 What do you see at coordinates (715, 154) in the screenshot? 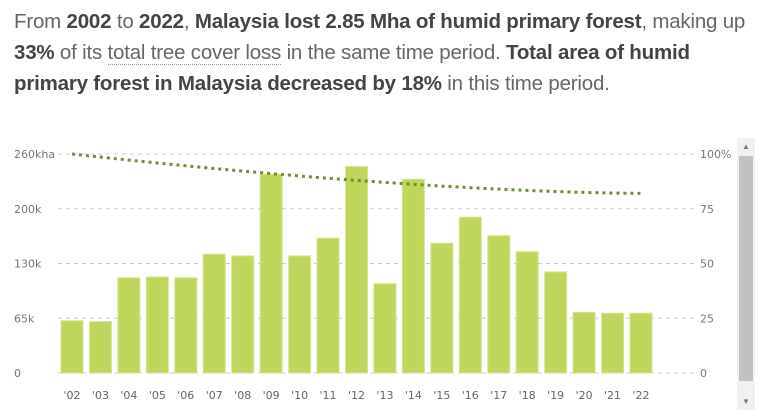
I see `y2-tick-label: 100%` at bounding box center [715, 154].